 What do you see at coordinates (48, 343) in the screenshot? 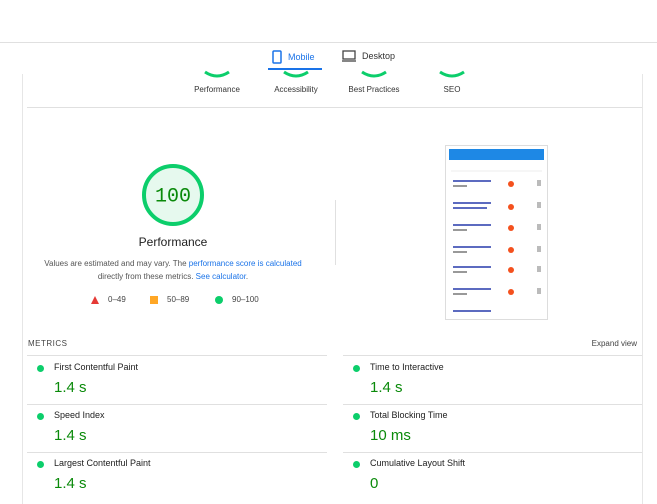
I see `metrics-heading: METRICS` at bounding box center [48, 343].